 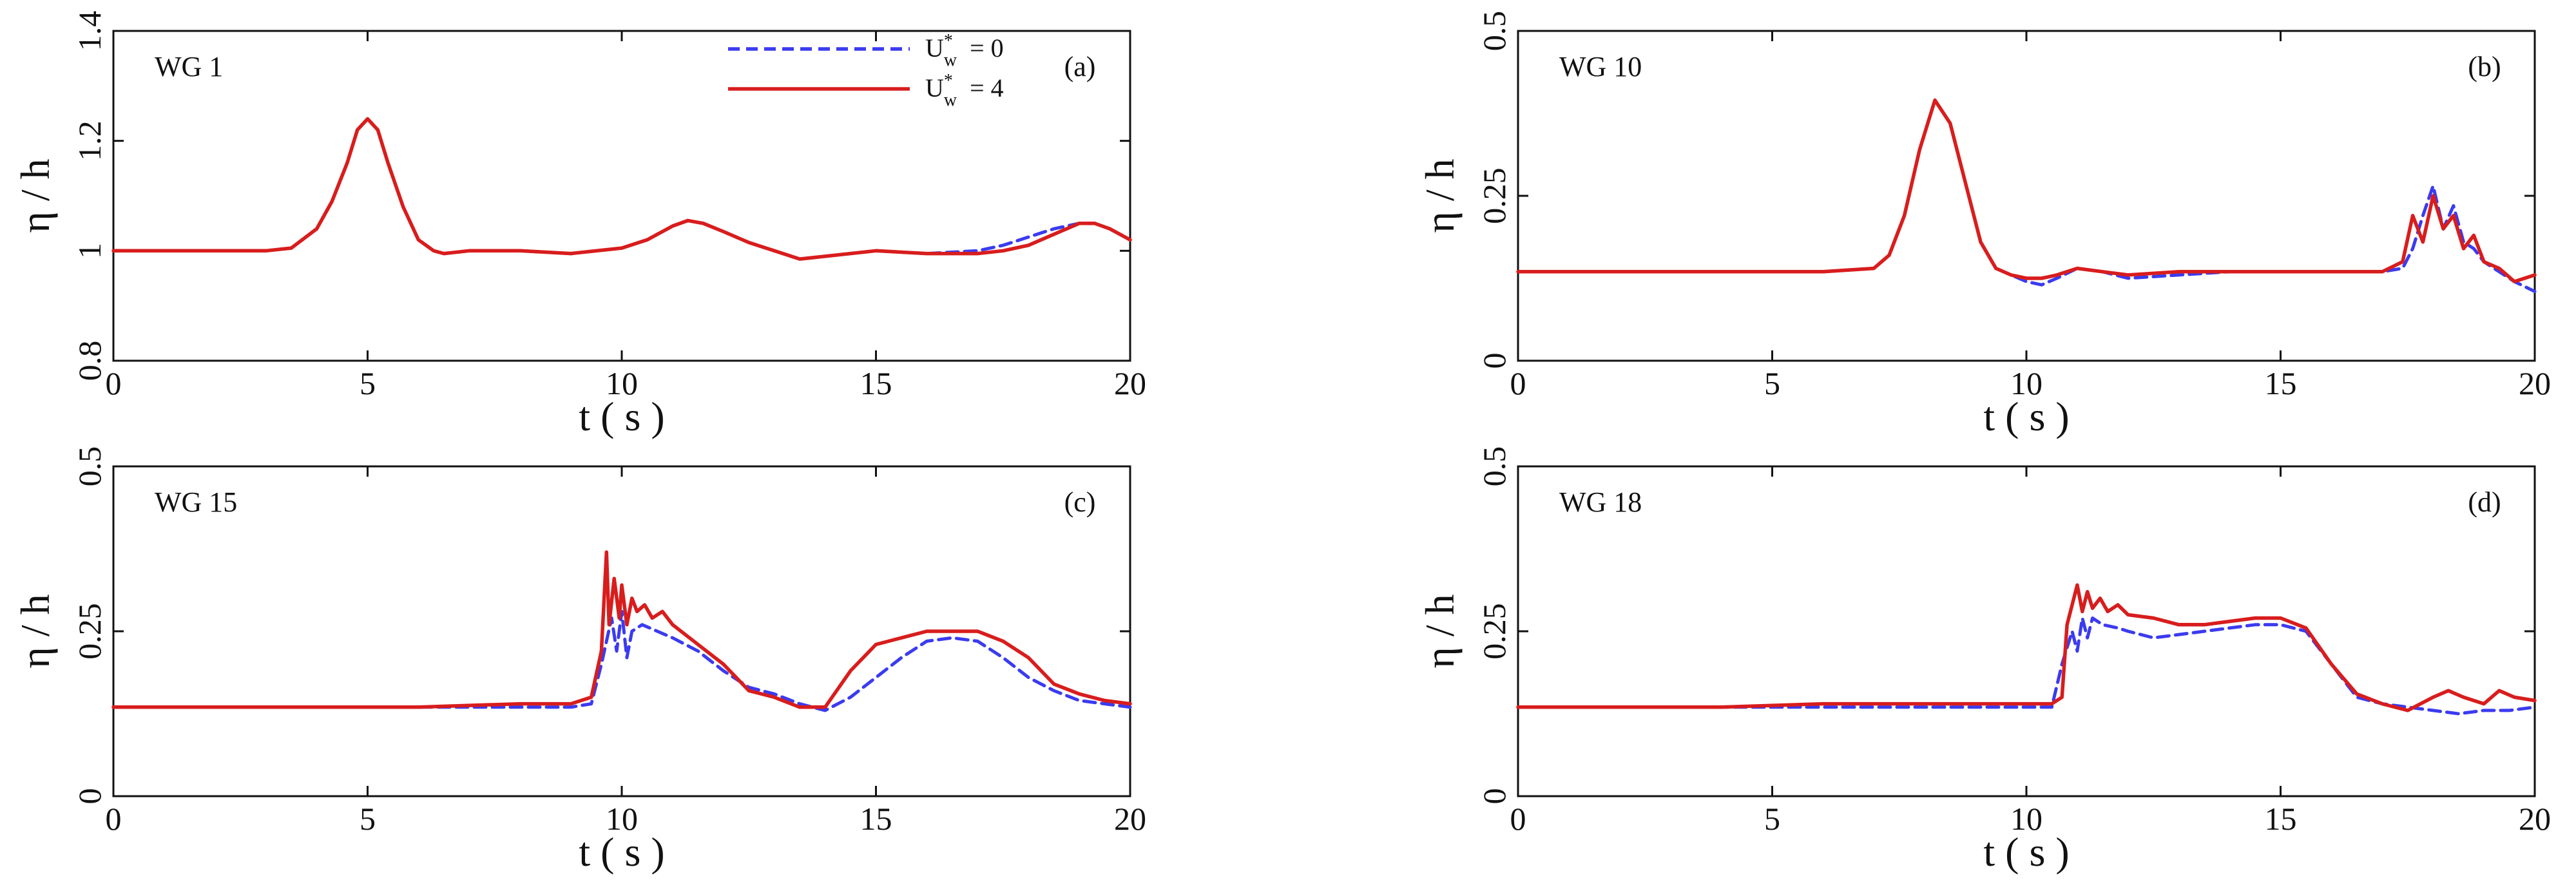 What do you see at coordinates (2485, 66) in the screenshot?
I see `panel-letter: (b)` at bounding box center [2485, 66].